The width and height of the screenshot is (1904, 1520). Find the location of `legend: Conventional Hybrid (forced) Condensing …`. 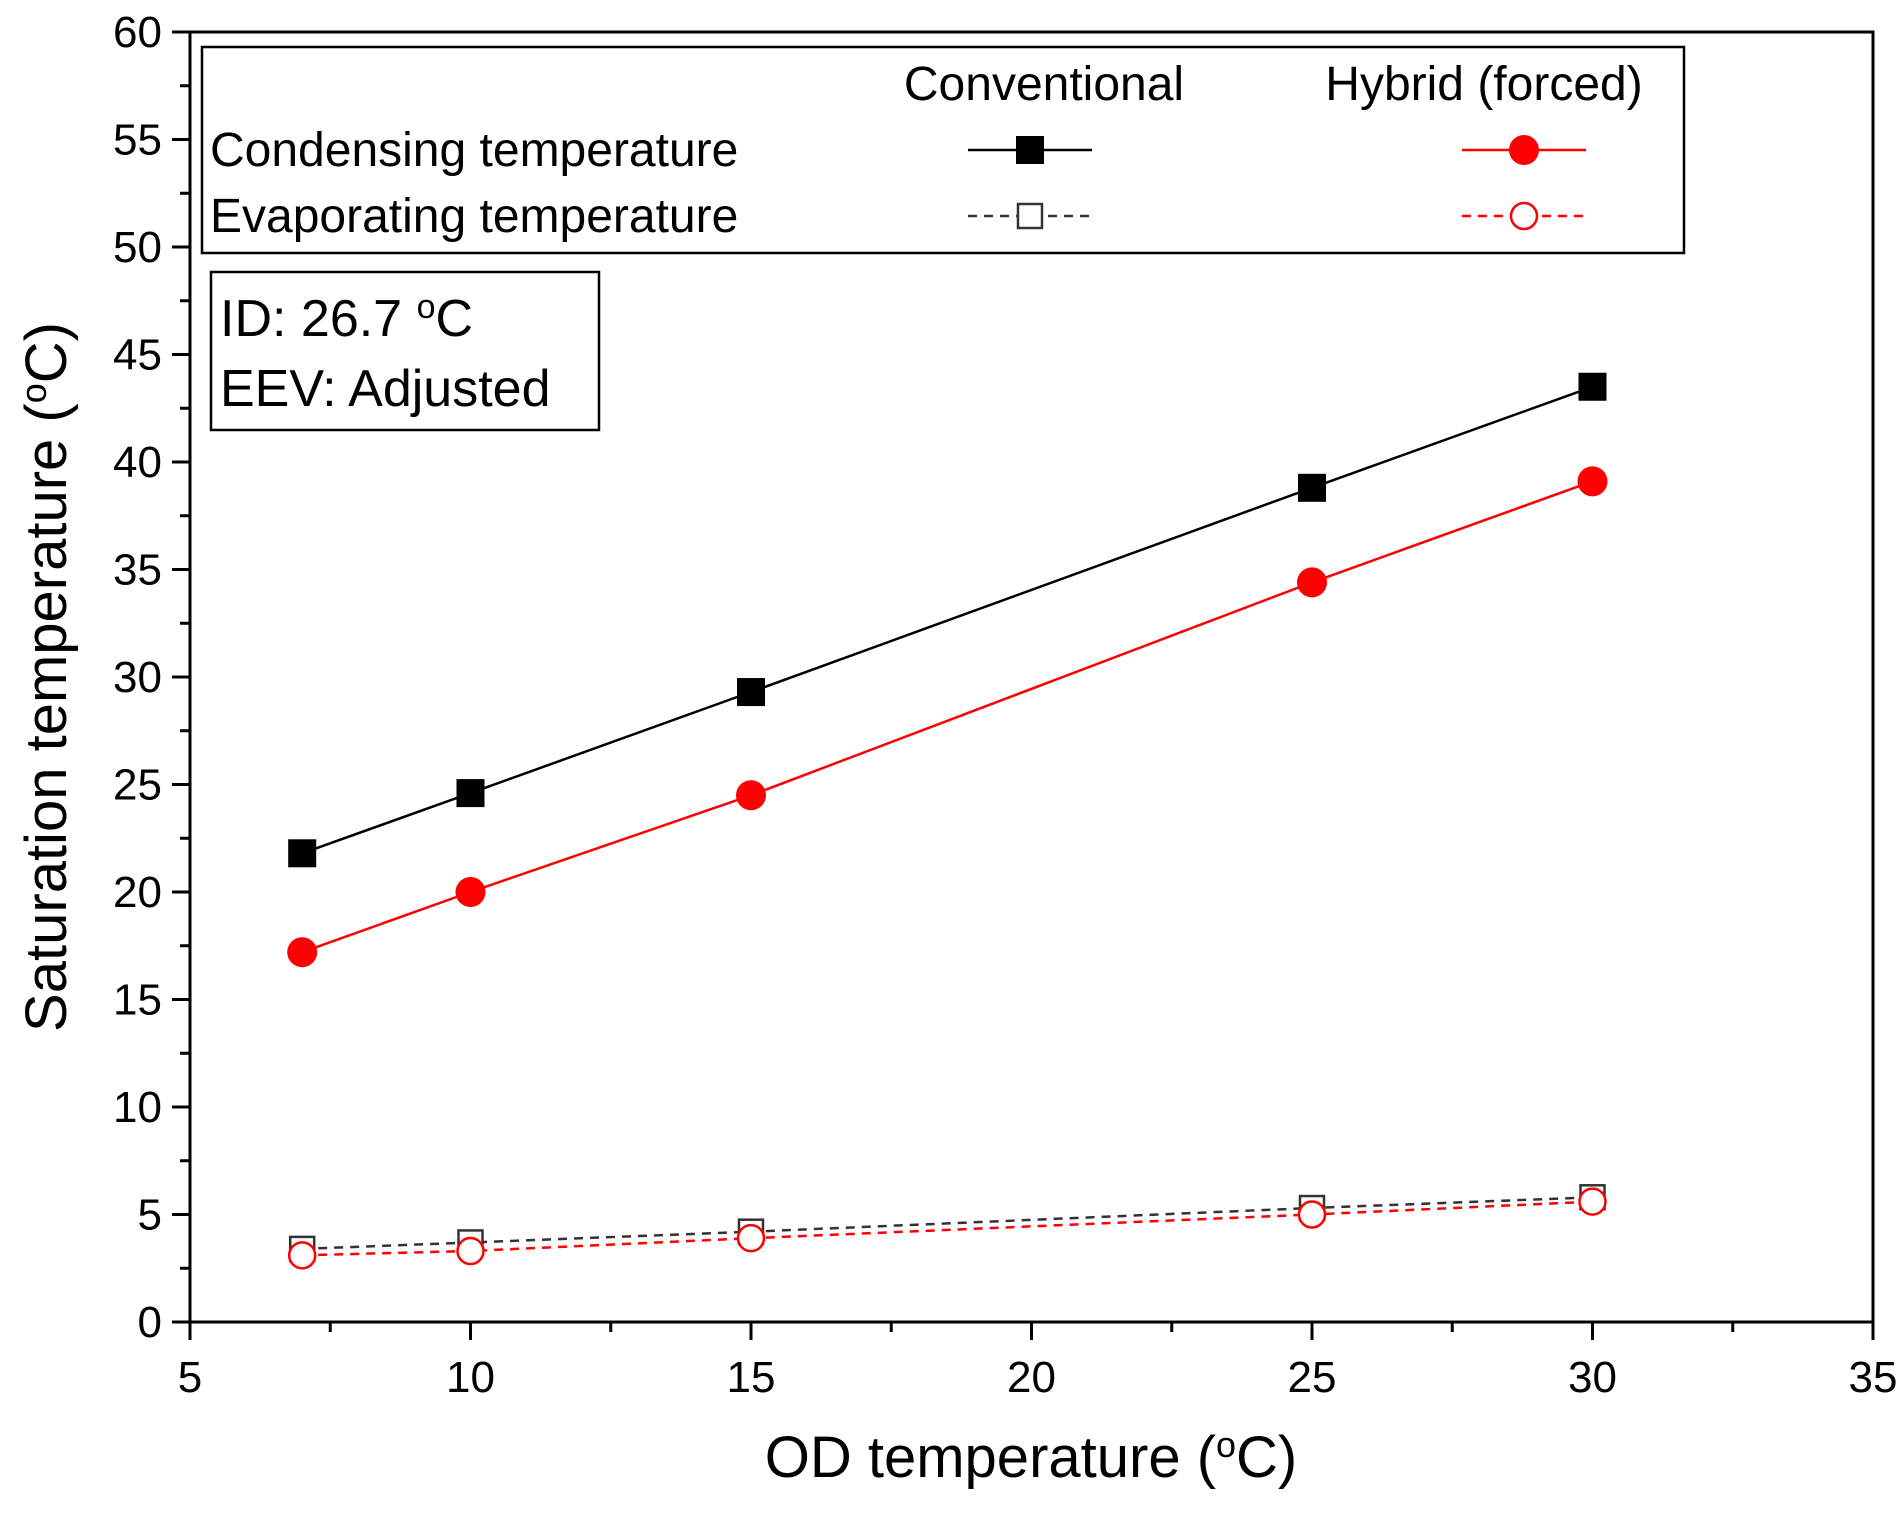

legend: Conventional Hybrid (forced) Condensing … is located at coordinates (943, 150).